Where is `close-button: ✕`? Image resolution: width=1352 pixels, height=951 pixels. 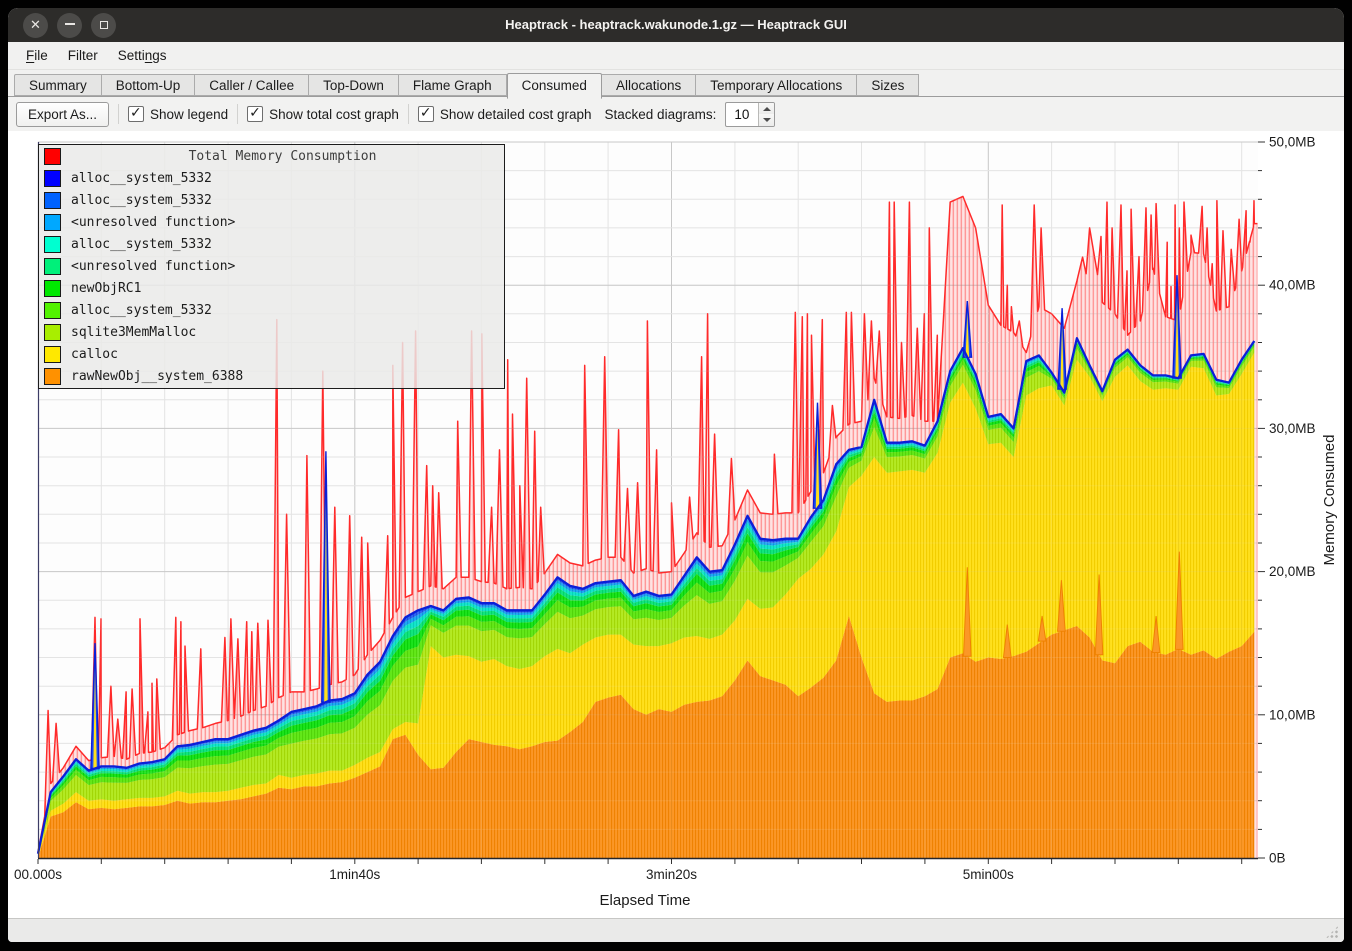 close-button: ✕ is located at coordinates (35, 25).